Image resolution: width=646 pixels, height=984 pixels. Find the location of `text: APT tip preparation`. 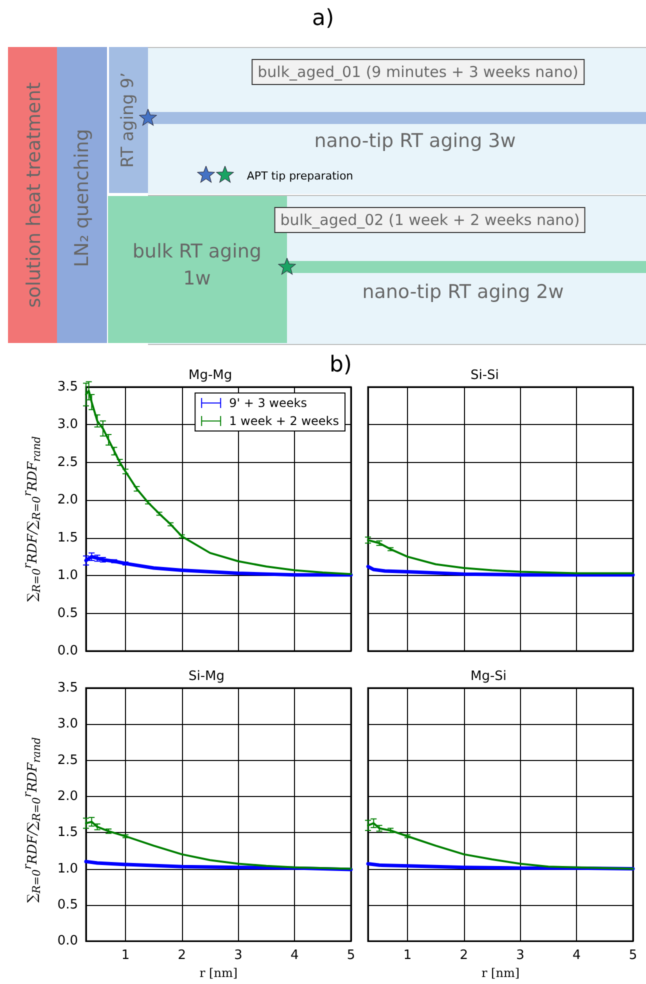

text: APT tip preparation is located at coordinates (300, 176).